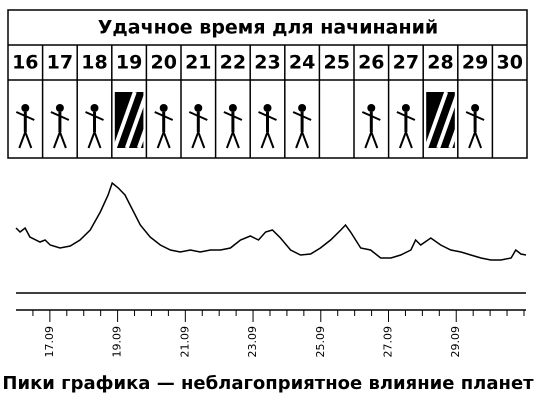  I want to click on x-tick-label: 21.09, so click(184, 342).